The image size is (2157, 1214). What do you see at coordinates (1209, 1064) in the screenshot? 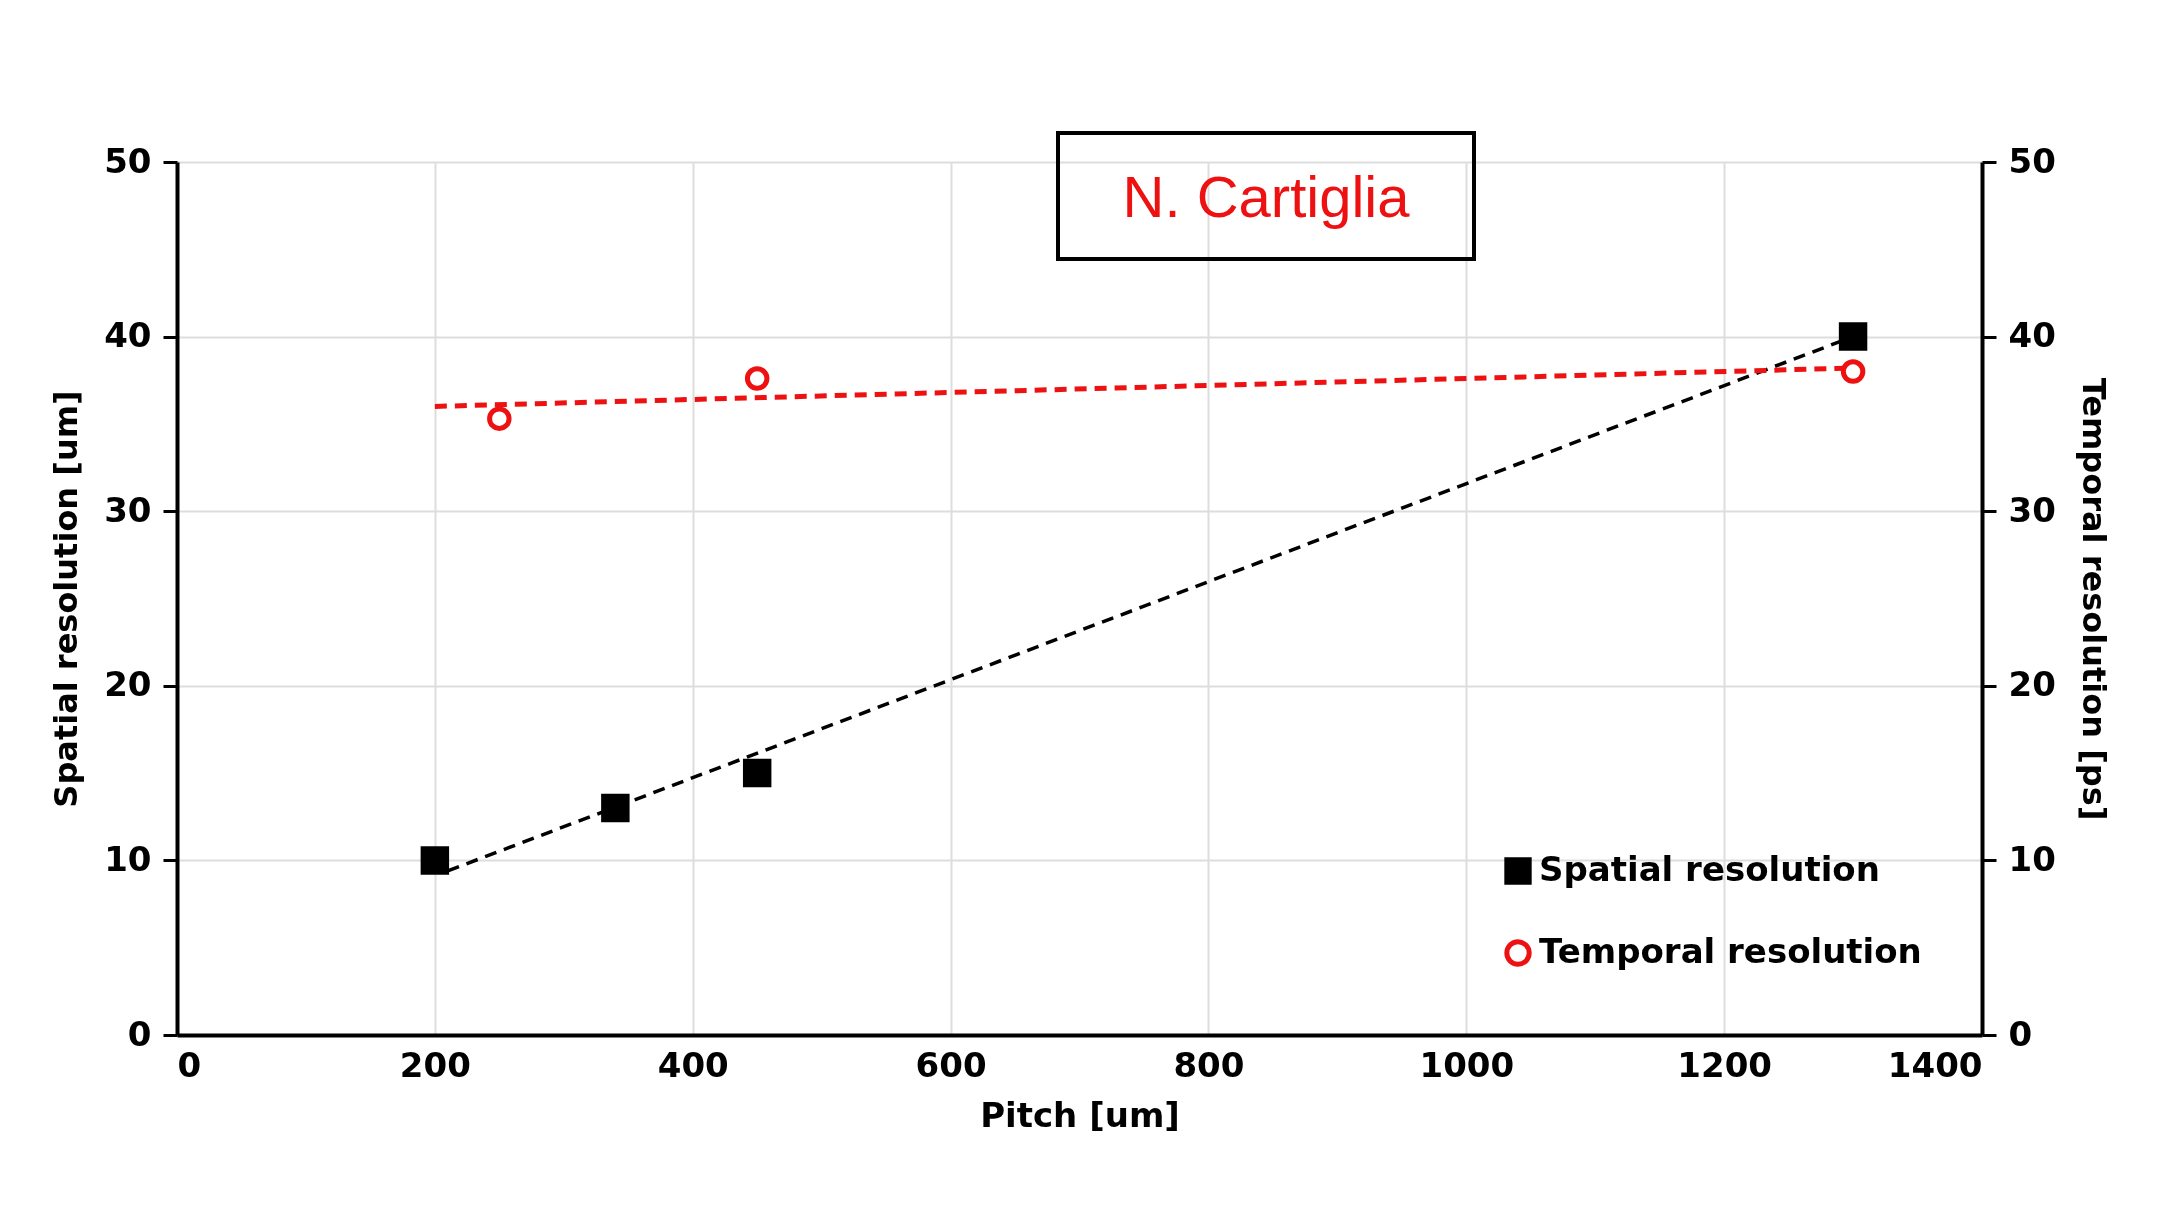
I see `x-tick-label: 800` at bounding box center [1209, 1064].